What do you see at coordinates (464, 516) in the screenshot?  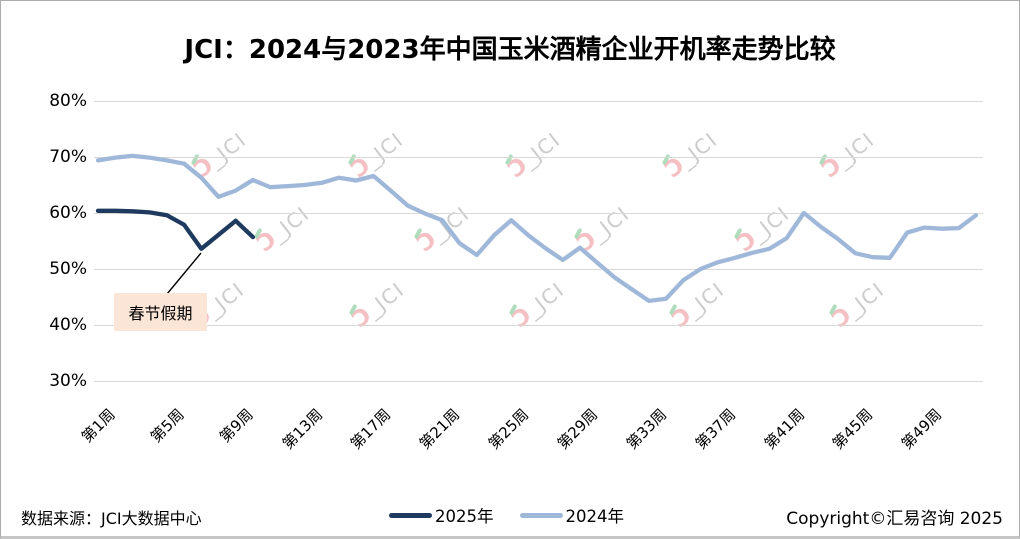 I see `legend-label: 2025年` at bounding box center [464, 516].